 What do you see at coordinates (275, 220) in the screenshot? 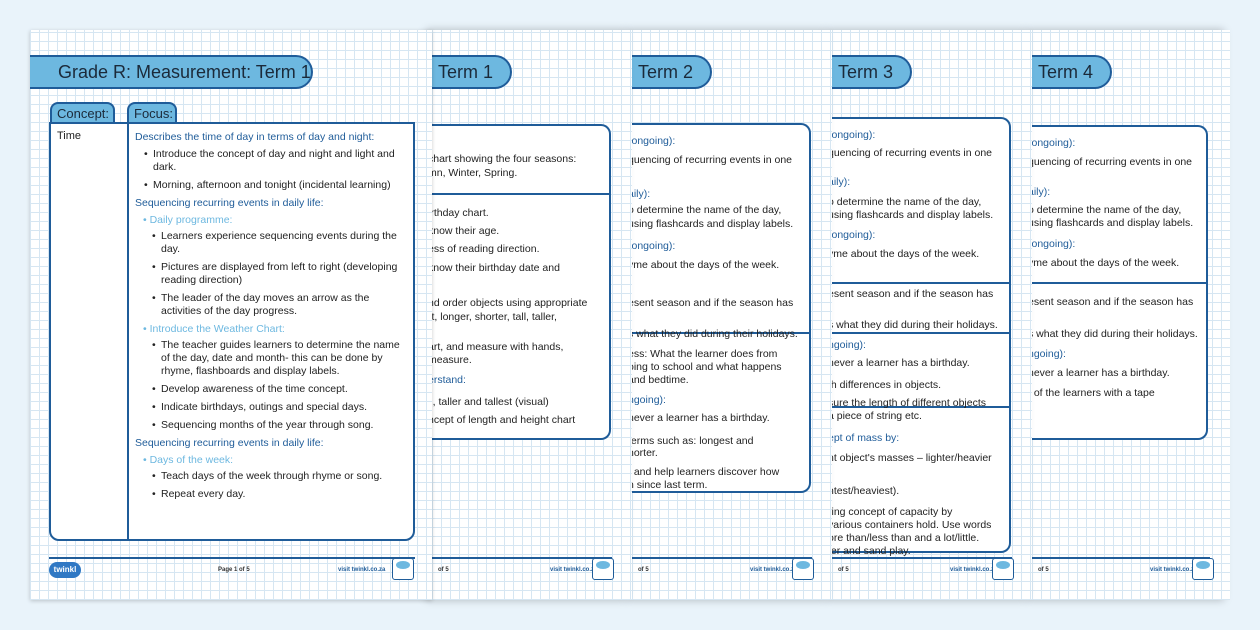
I see `subheading: Daily programme:` at bounding box center [275, 220].